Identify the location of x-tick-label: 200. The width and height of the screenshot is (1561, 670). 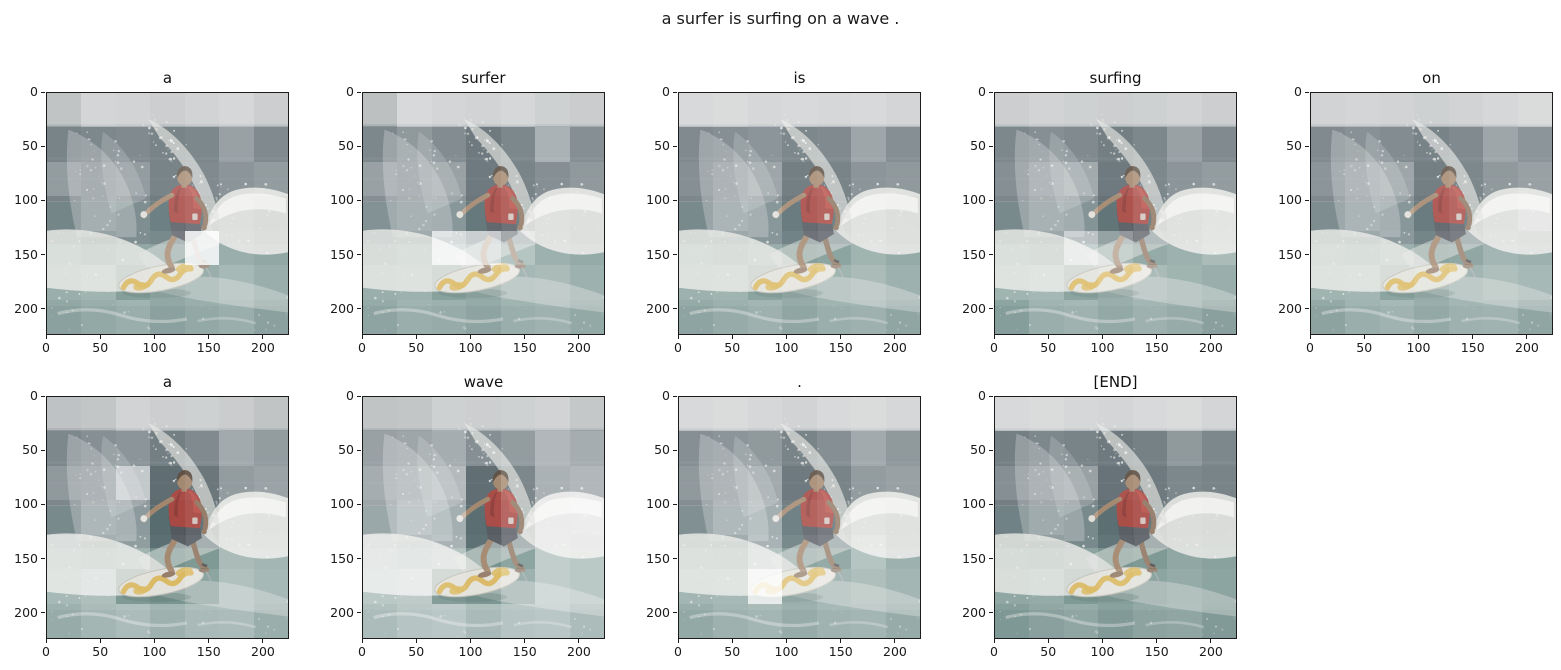
(895, 347).